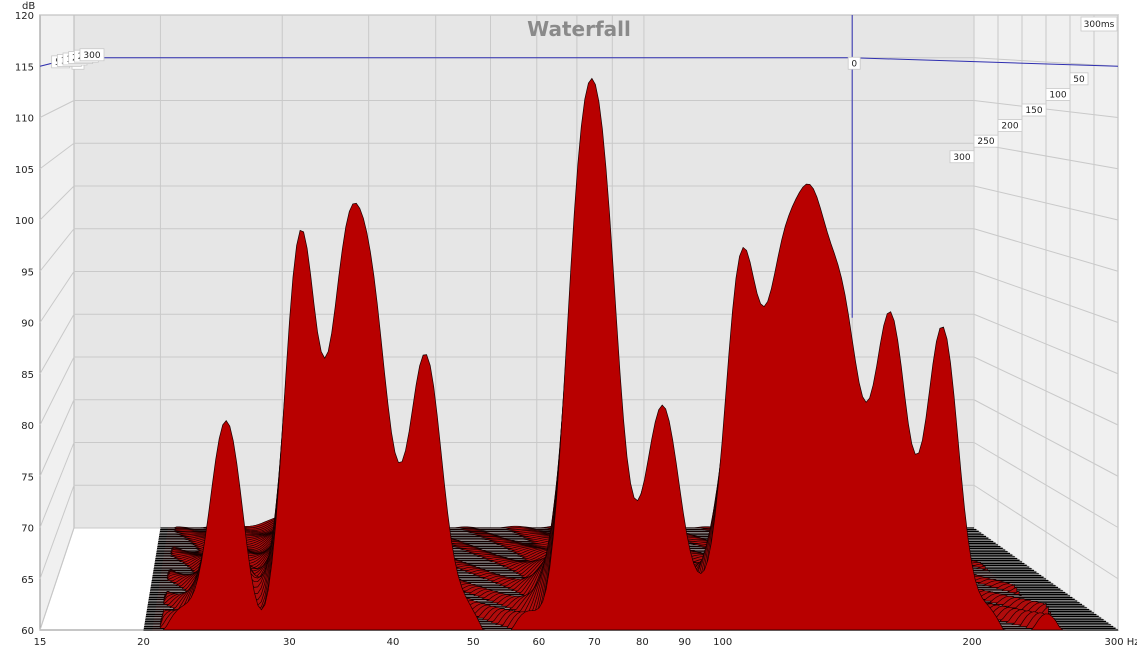 This screenshot has width=1137, height=650. I want to click on time-tick-label: 50, so click(1079, 80).